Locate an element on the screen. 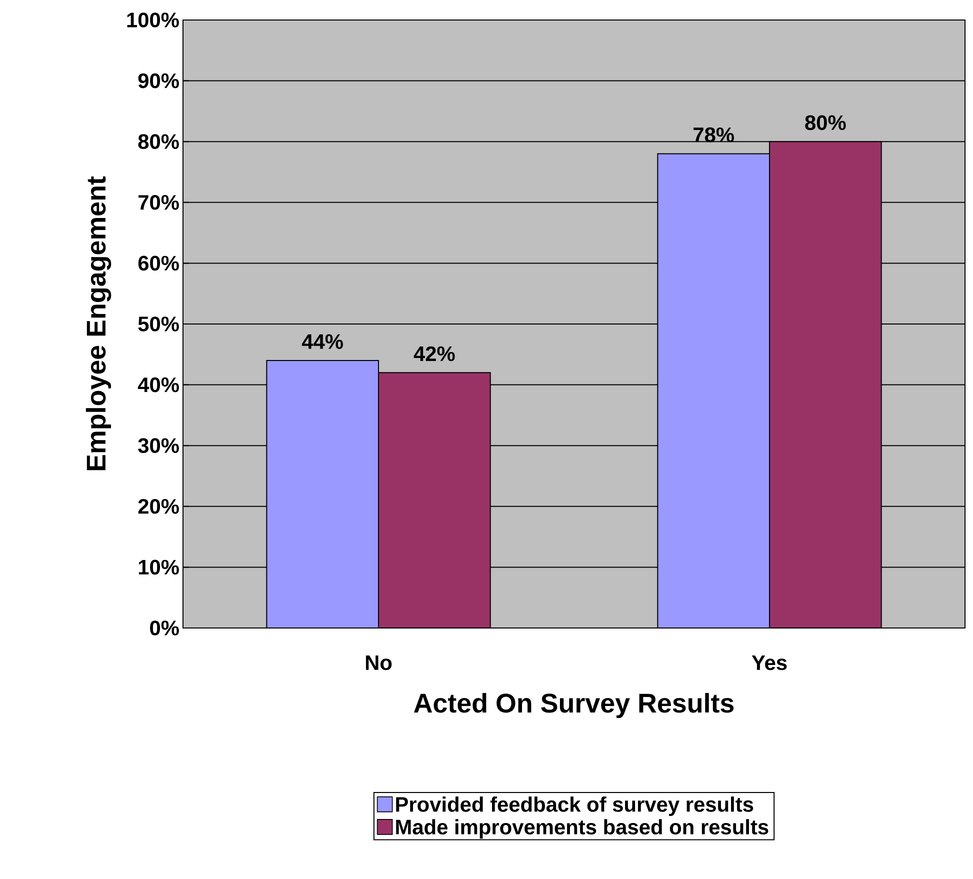 The height and width of the screenshot is (879, 973). y-tick-label: 30% is located at coordinates (158, 446).